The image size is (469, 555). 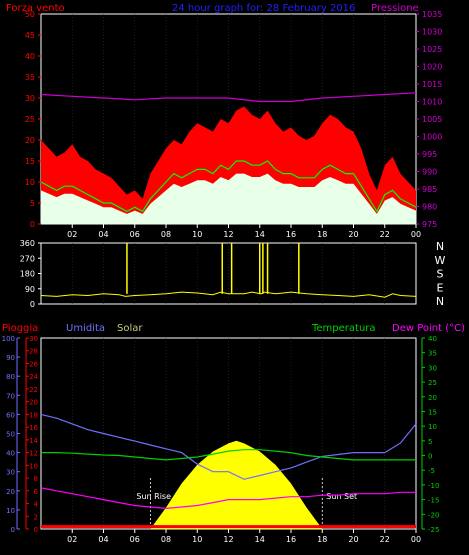 I want to click on wind-xtick-label: 22, so click(x=385, y=234).